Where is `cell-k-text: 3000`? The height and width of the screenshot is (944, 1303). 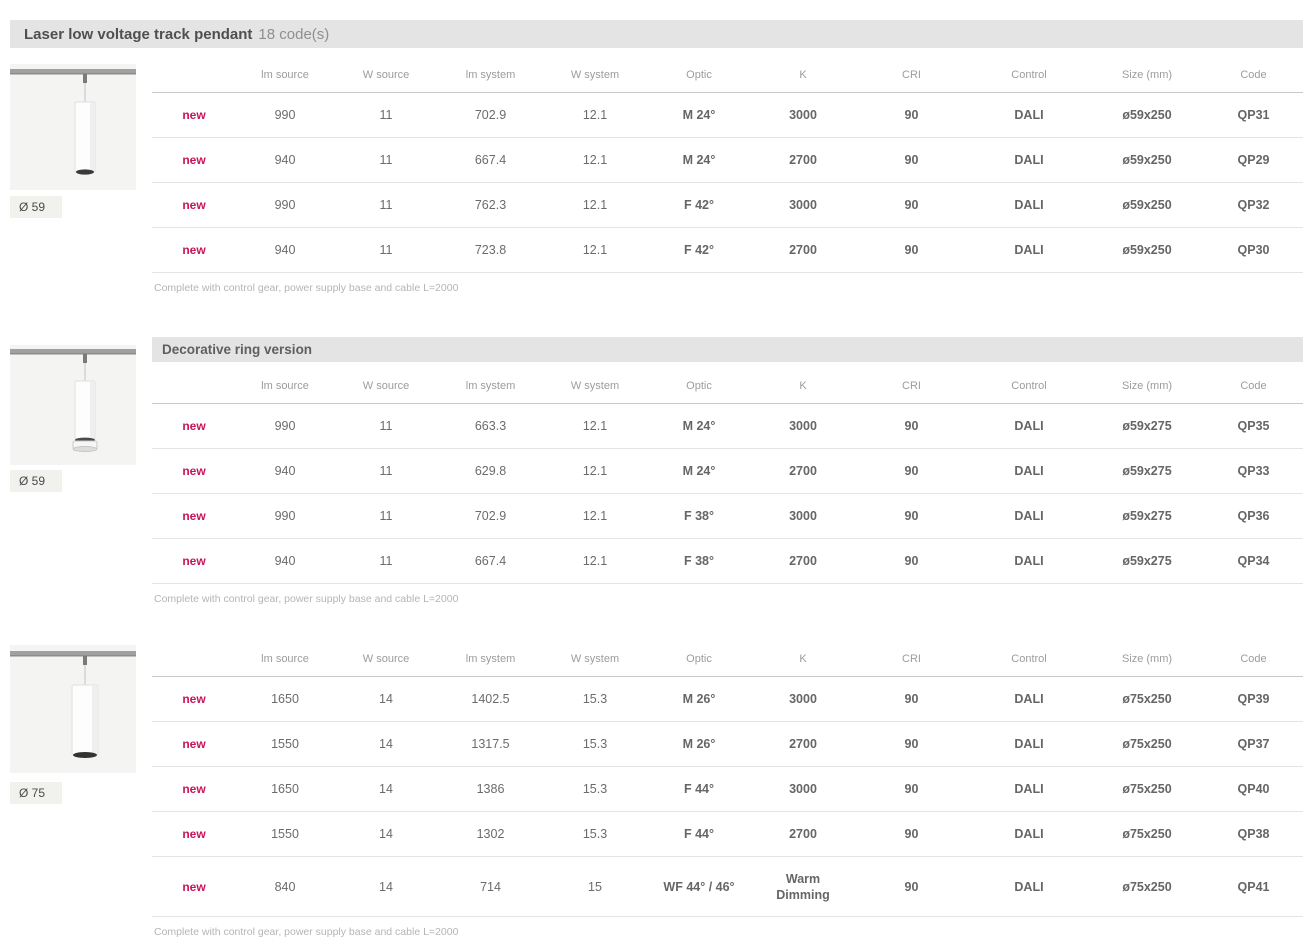 cell-k-text: 3000 is located at coordinates (803, 115).